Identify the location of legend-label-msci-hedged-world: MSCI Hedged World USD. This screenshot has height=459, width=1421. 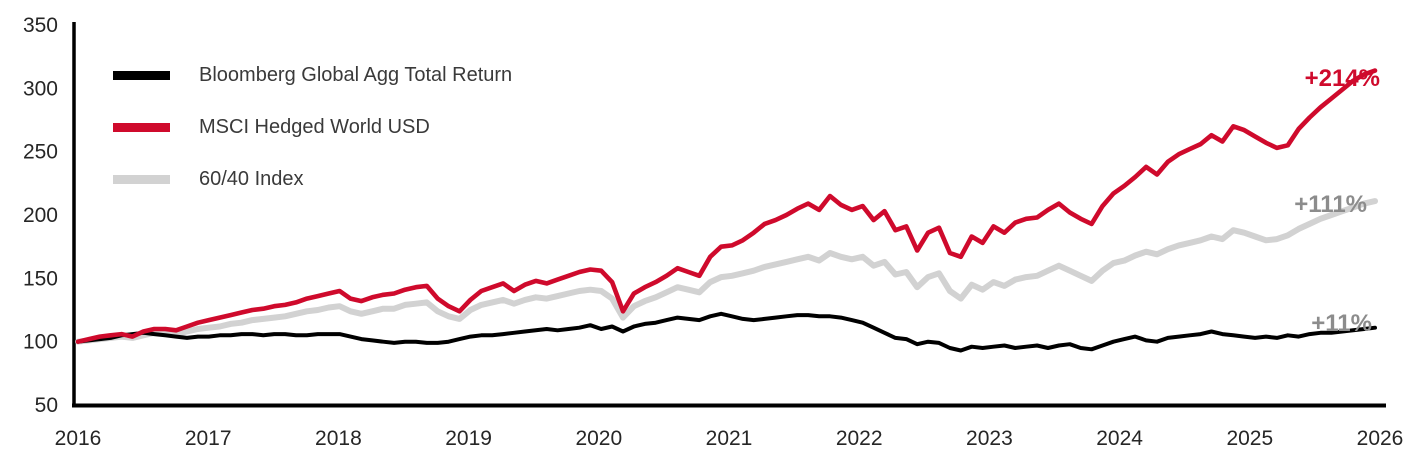
(314, 127).